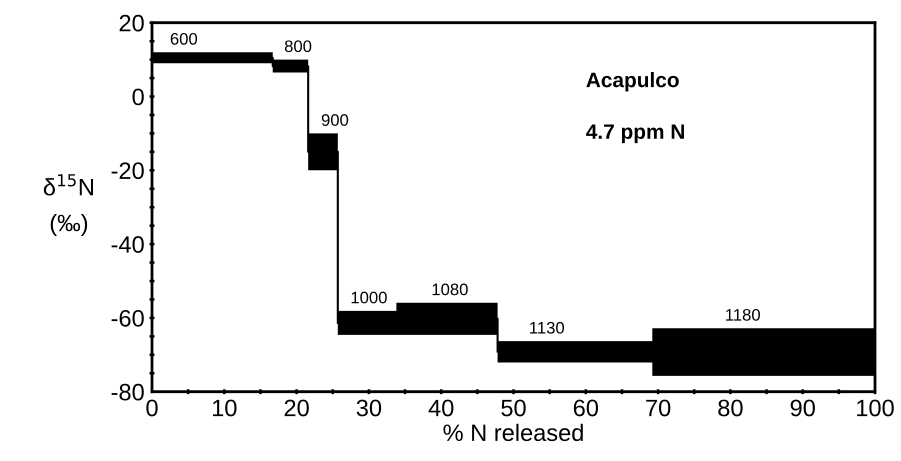  What do you see at coordinates (224, 408) in the screenshot?
I see `x-tick-label: 10` at bounding box center [224, 408].